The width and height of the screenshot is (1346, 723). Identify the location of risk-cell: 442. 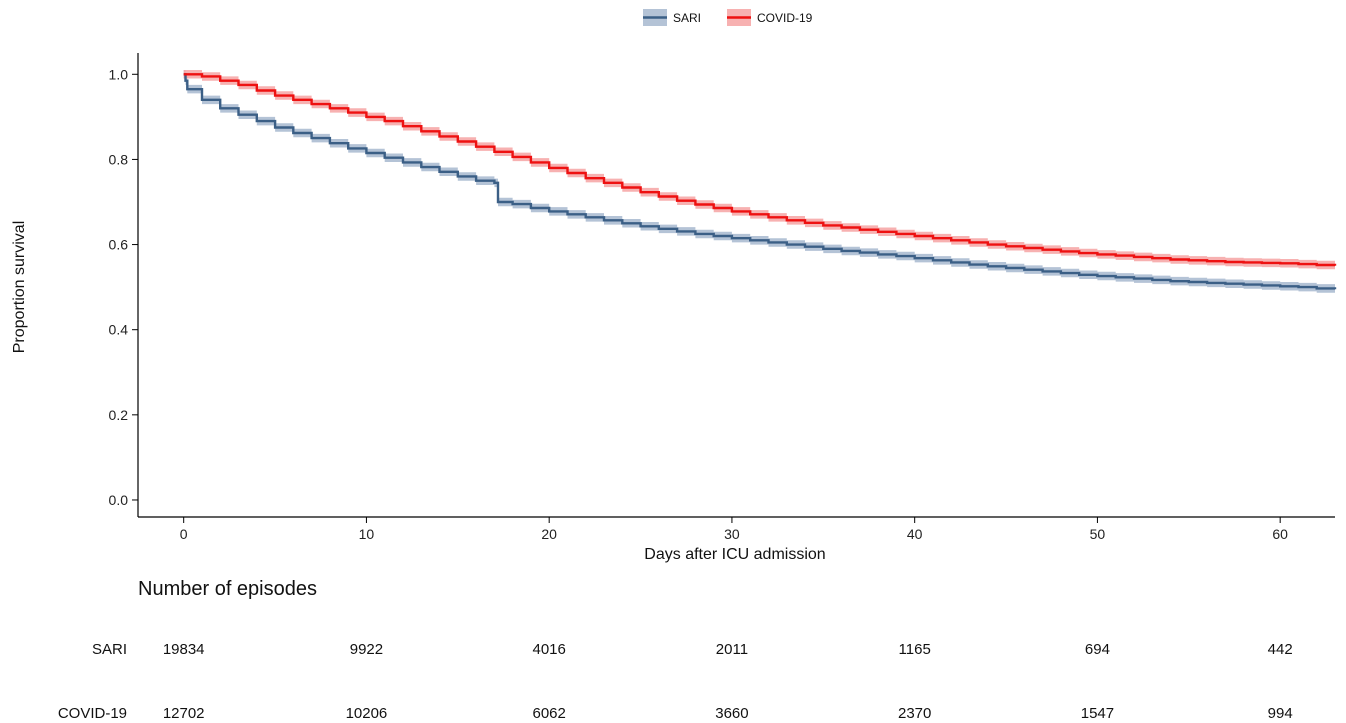
(1280, 649).